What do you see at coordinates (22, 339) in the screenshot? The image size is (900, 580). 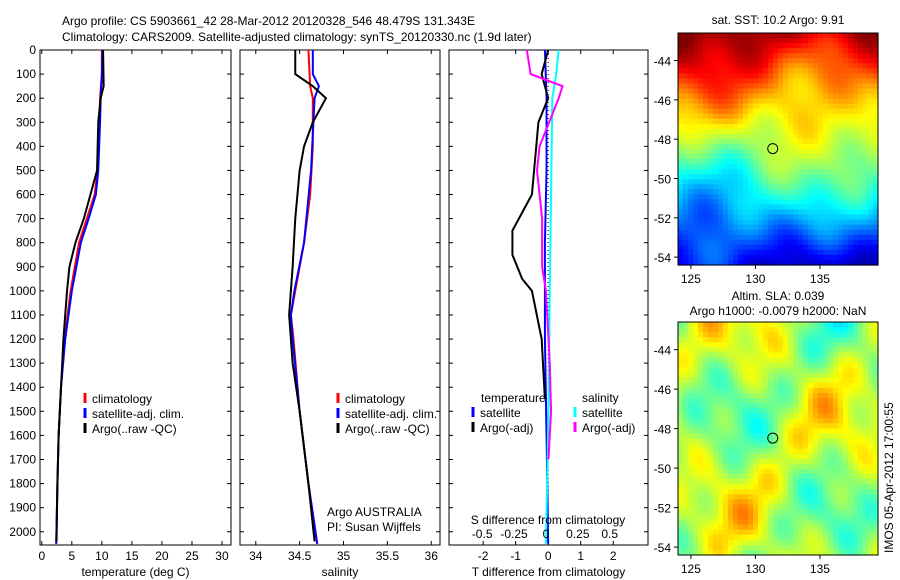 I see `y-tick-label: 1200` at bounding box center [22, 339].